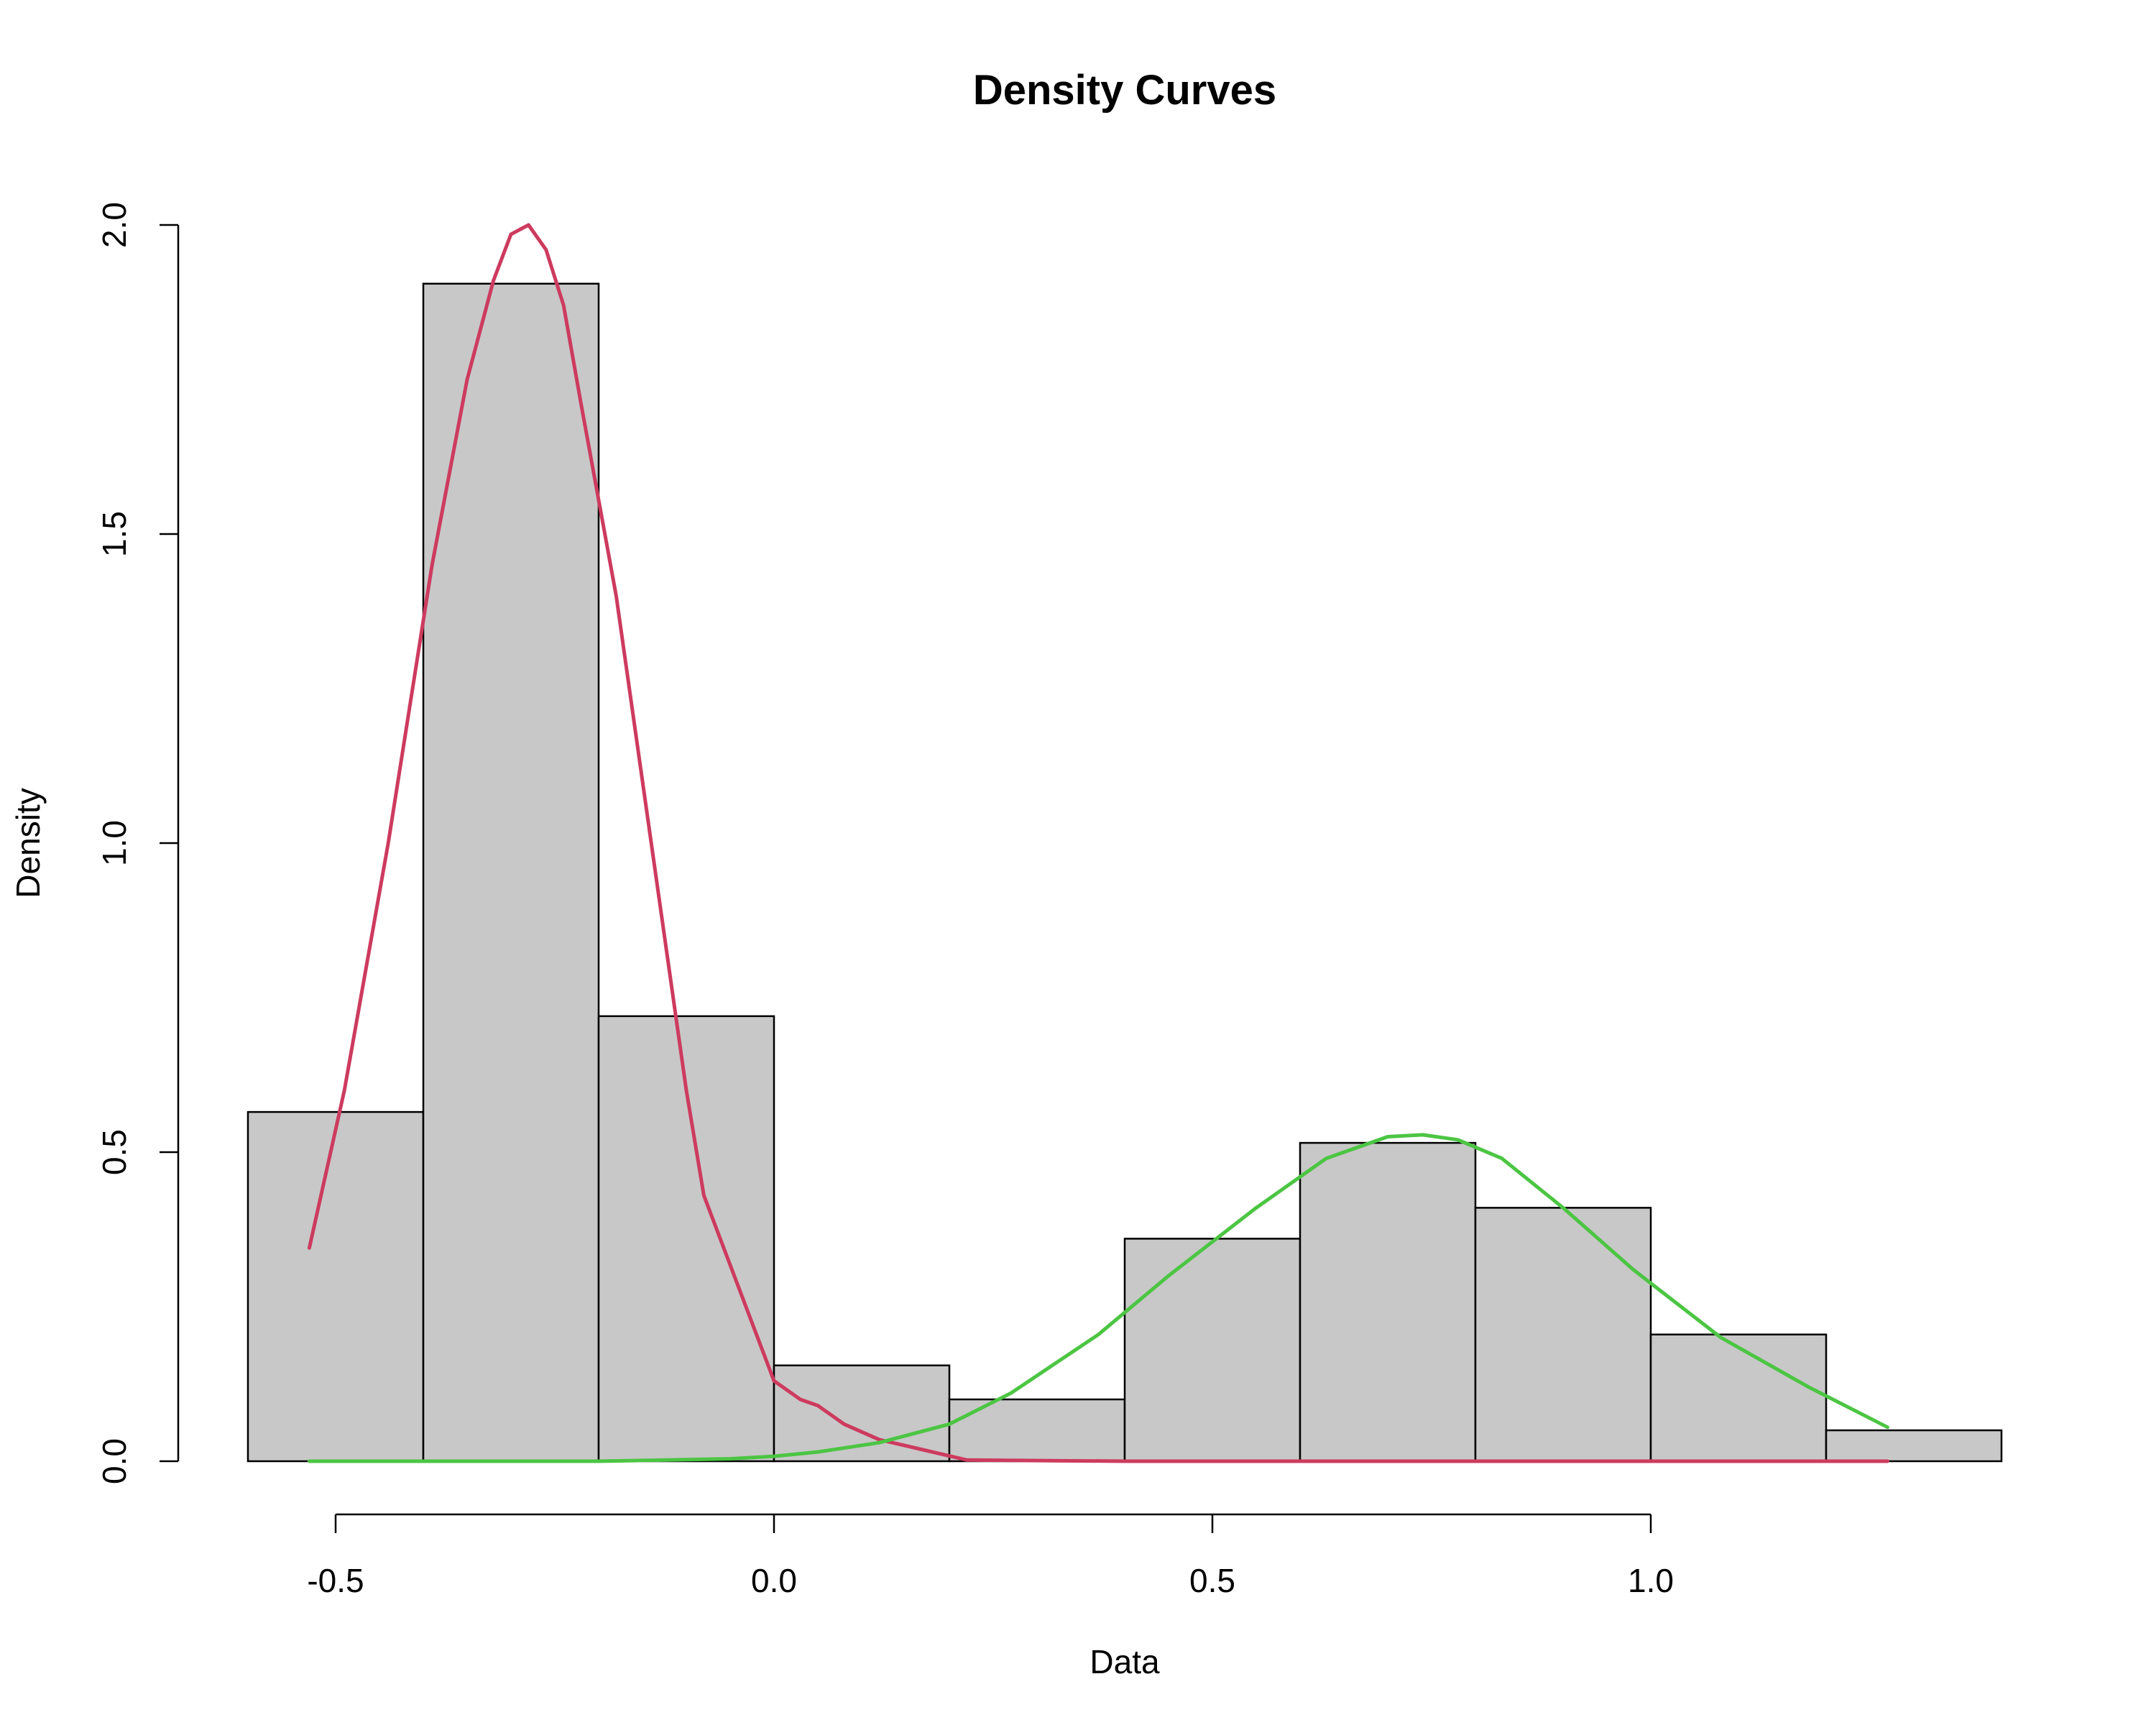 This screenshot has height=1725, width=2156. Describe the element at coordinates (115, 225) in the screenshot. I see `y-tick-label: 2.0` at that location.